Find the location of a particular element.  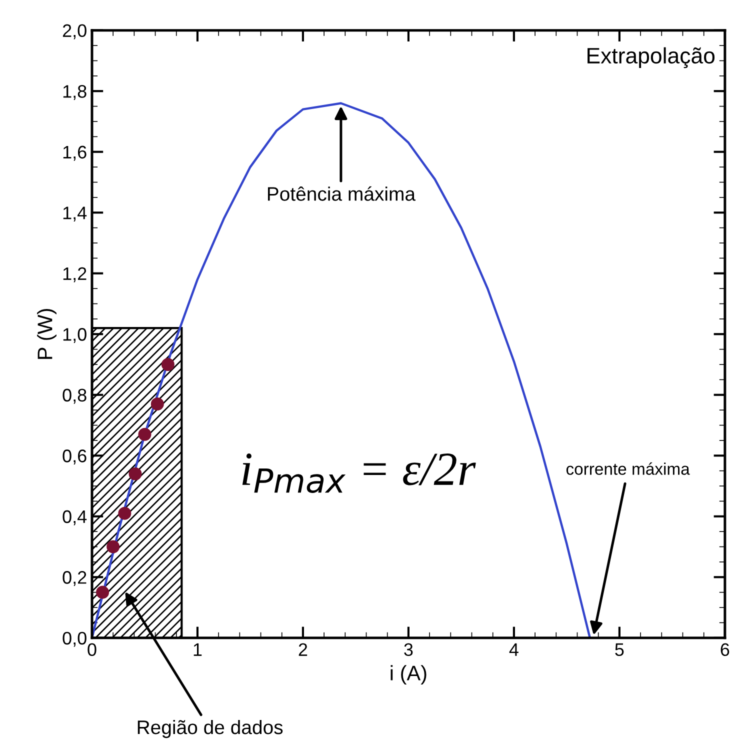

y-tick-label: 1,0 is located at coordinates (74, 335).